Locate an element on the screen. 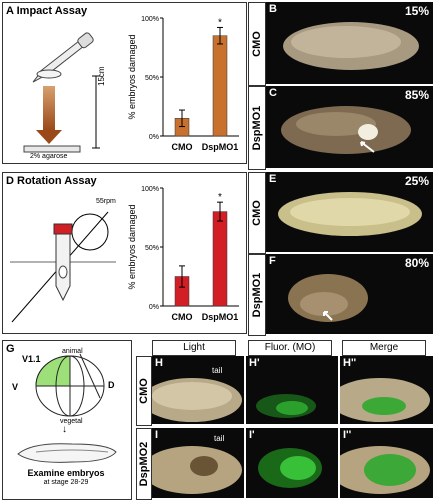  photo-c: C 85% is located at coordinates (349, 127).